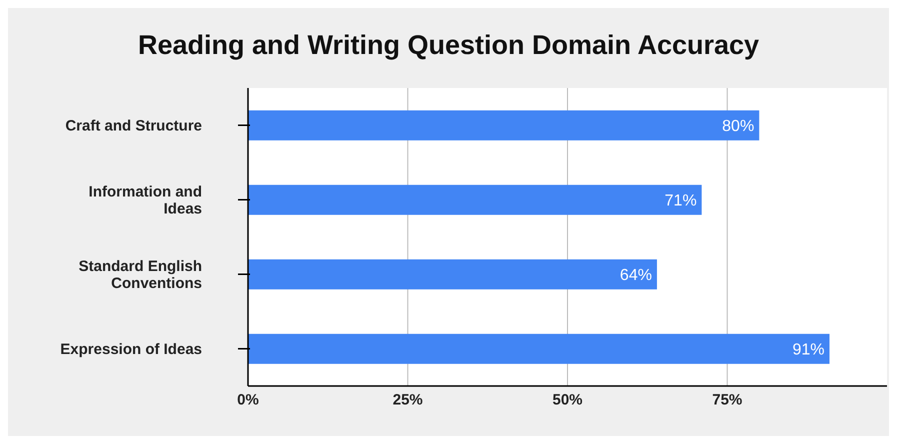 The width and height of the screenshot is (897, 444). Describe the element at coordinates (727, 400) in the screenshot. I see `x-tick-label: 75%` at that location.